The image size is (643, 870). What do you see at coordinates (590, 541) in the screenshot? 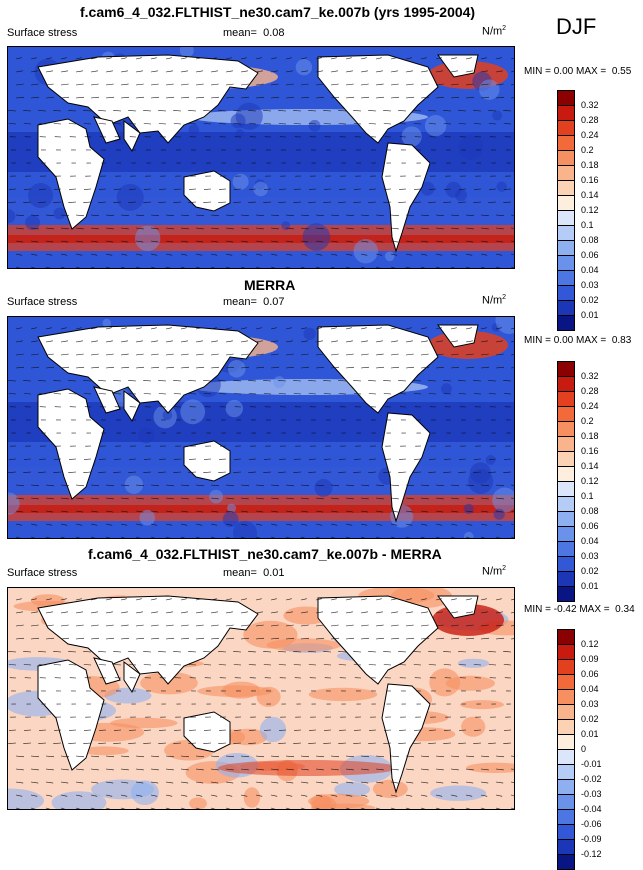
I see `colorbar-tick-label: 0.04` at bounding box center [590, 541].